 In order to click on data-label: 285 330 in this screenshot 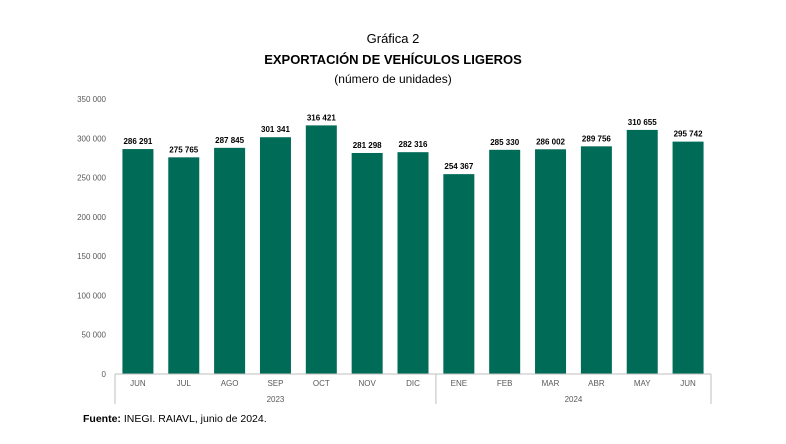, I will do `click(504, 142)`.